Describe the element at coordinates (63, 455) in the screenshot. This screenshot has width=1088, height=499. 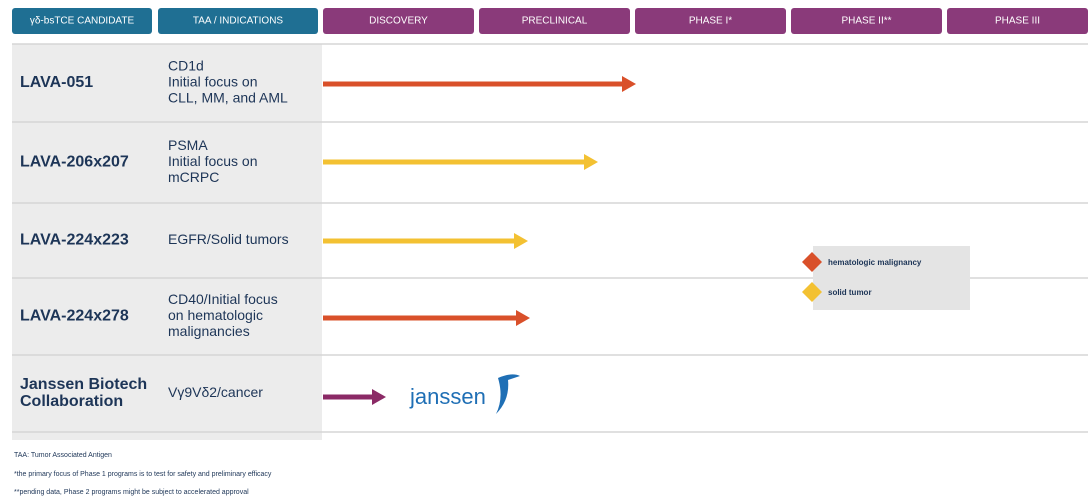
I see `footnote: TAA: Tumor Associated Antigen` at that location.